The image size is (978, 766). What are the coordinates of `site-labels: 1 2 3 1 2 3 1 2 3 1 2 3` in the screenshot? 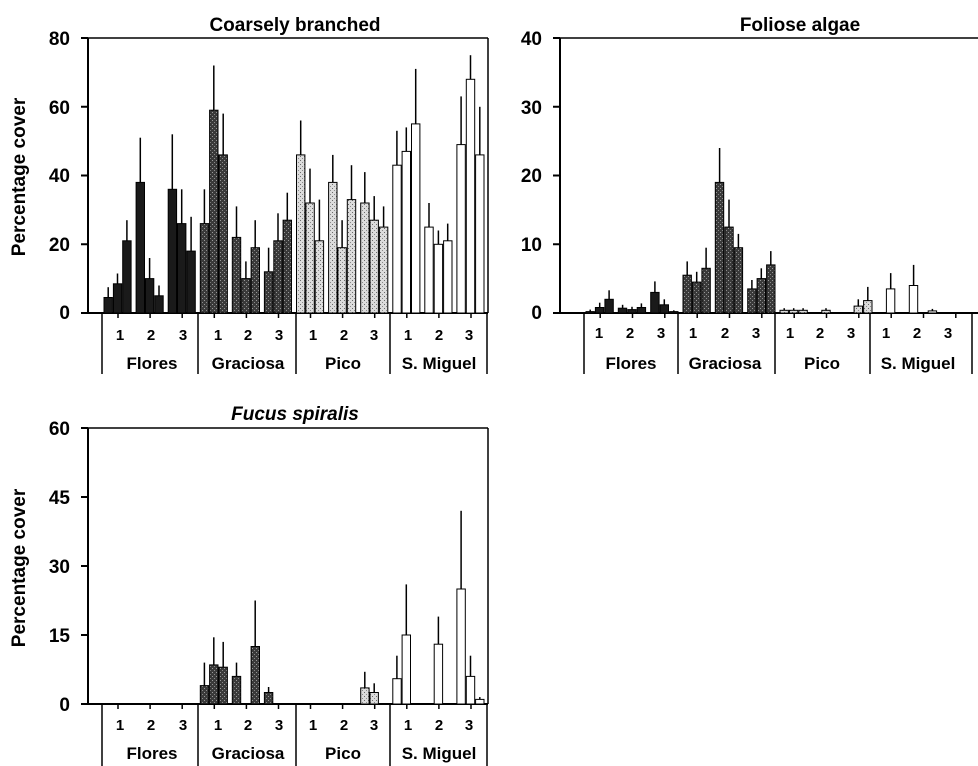 It's located at (773, 333).